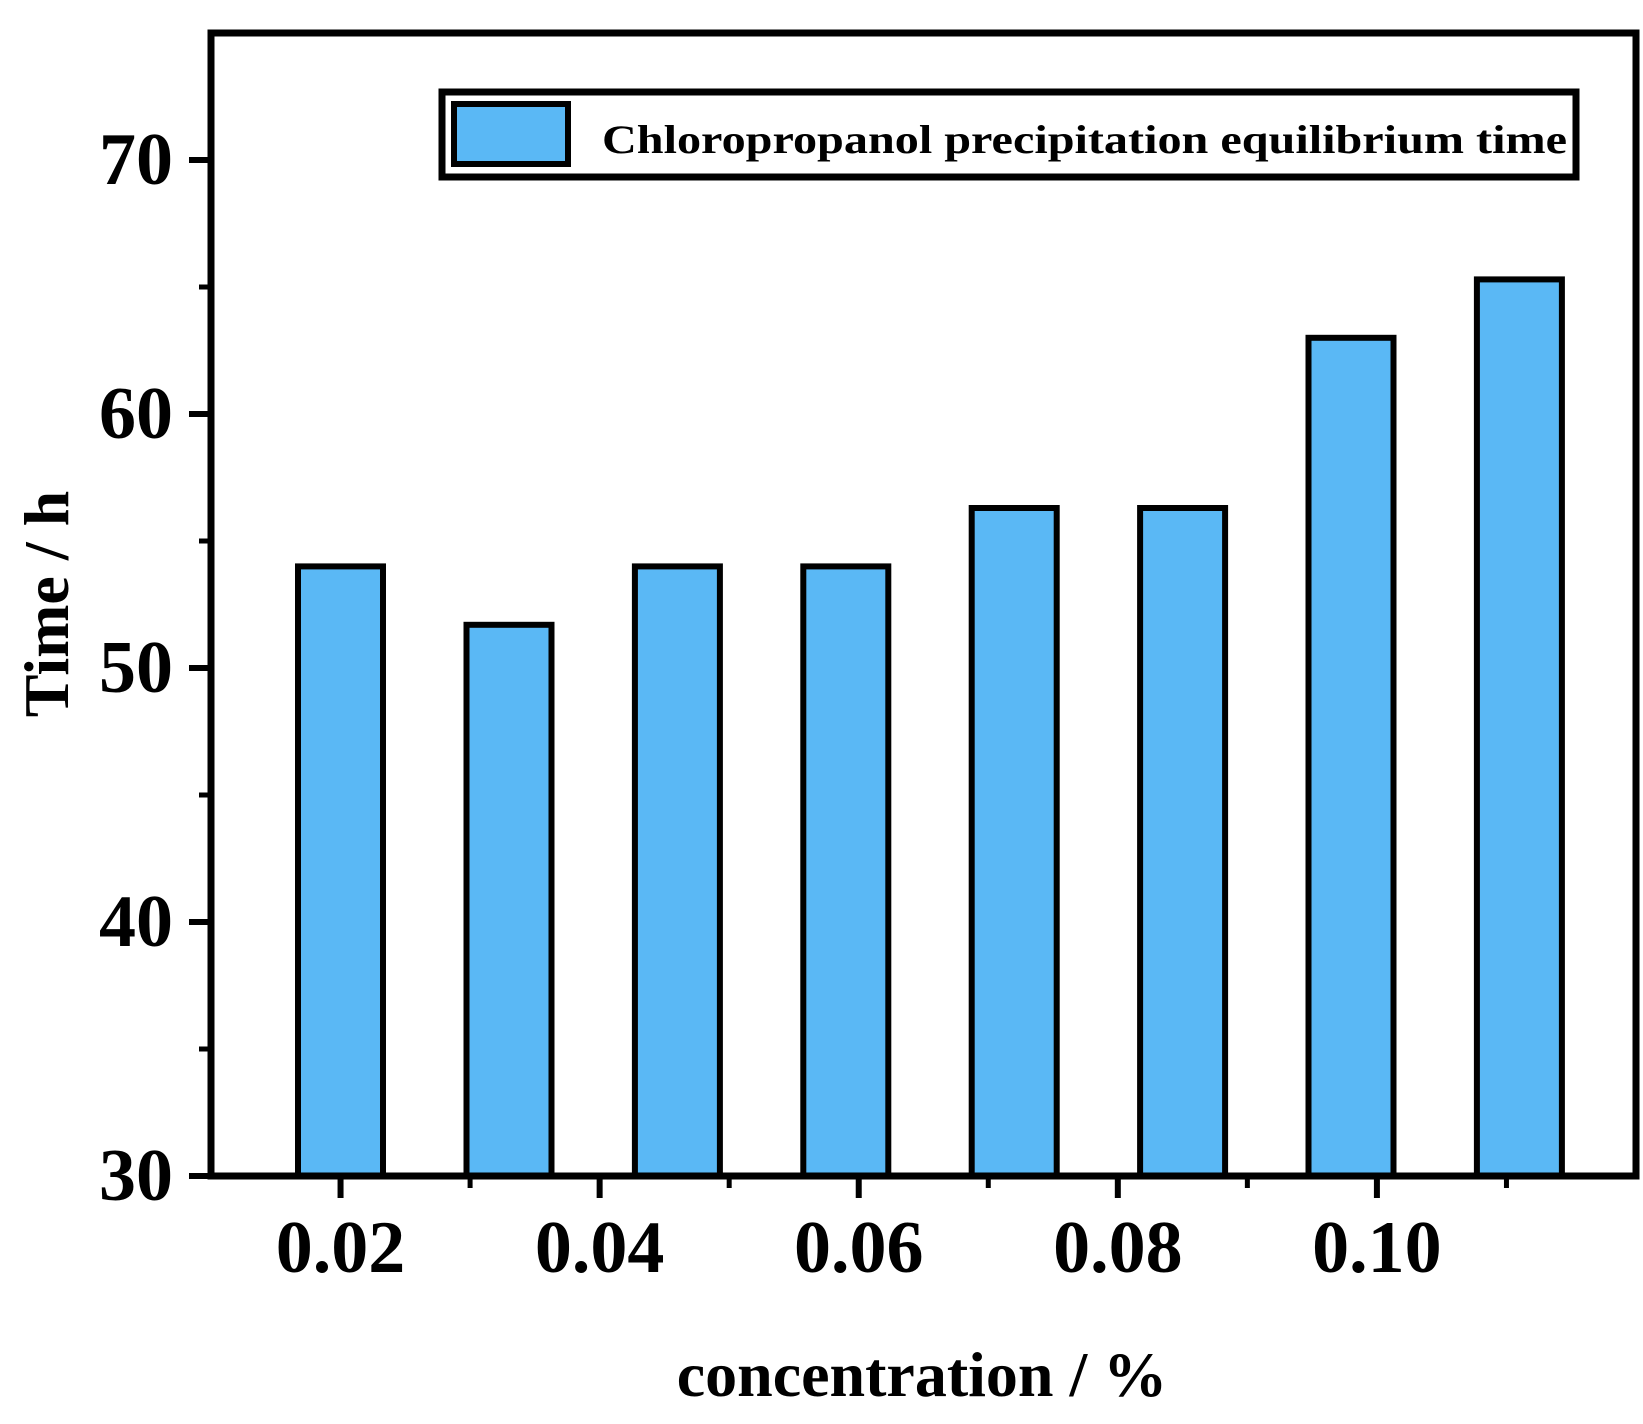 The height and width of the screenshot is (1424, 1643). Describe the element at coordinates (136, 160) in the screenshot. I see `y-tick-label-4: 70` at that location.